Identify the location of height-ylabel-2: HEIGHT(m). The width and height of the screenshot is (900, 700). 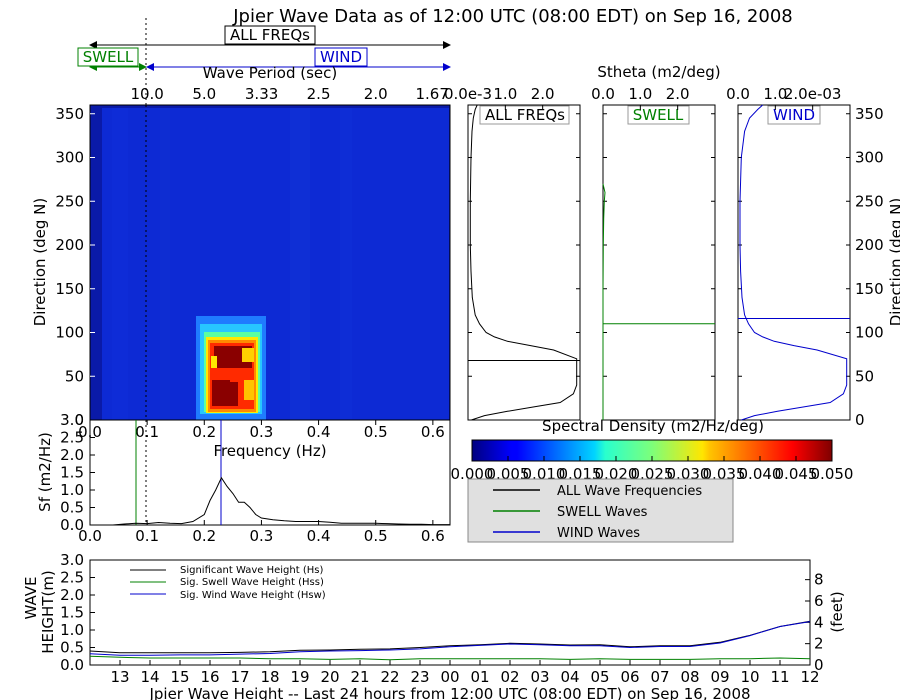
(48, 612).